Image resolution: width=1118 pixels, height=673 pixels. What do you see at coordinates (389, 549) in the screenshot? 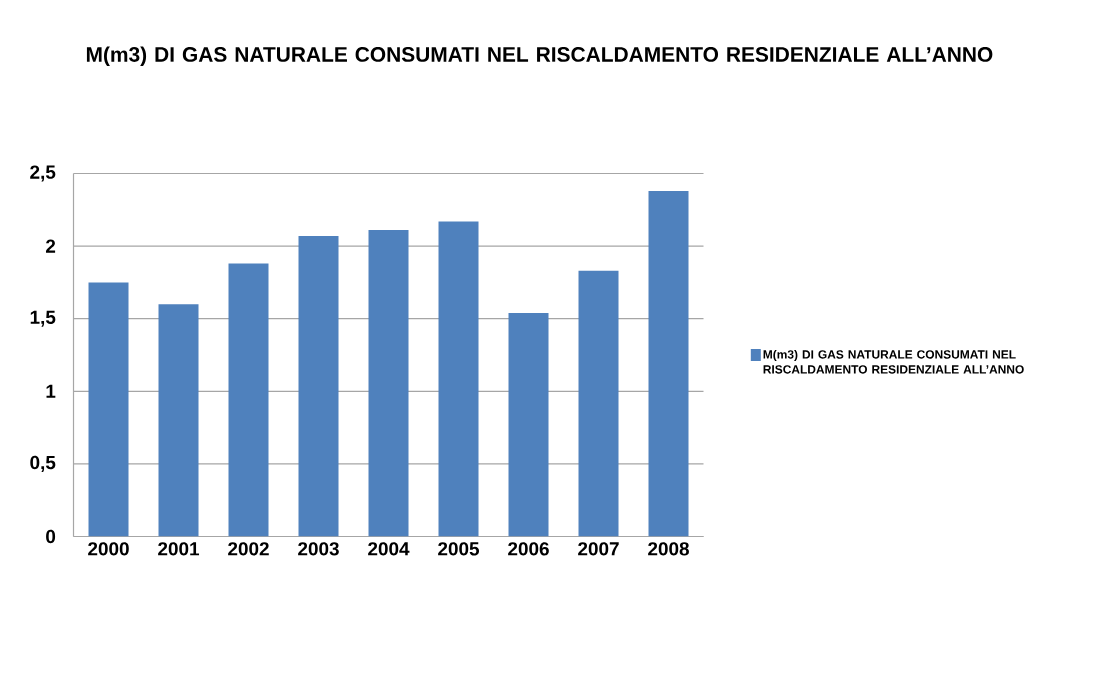
I see `x-tick-label: 2004` at bounding box center [389, 549].